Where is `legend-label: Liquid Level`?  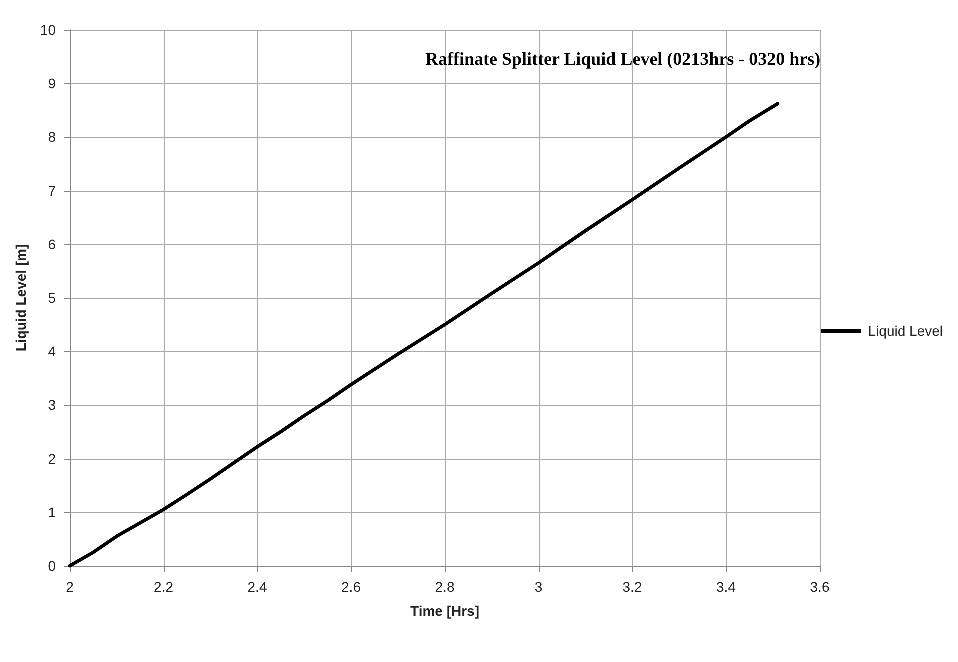
legend-label: Liquid Level is located at coordinates (906, 331).